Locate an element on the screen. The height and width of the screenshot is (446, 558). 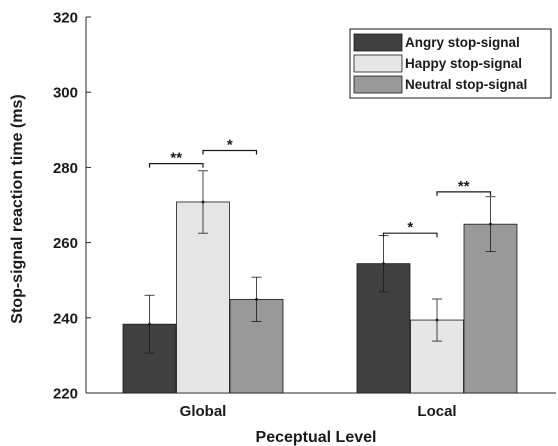
x-tick-label: Local is located at coordinates (436, 411).